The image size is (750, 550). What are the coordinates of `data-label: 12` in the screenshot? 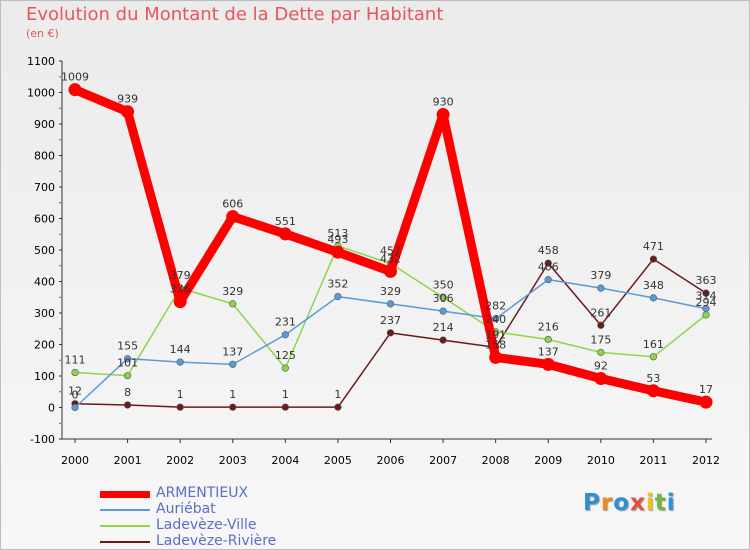 It's located at (75, 391).